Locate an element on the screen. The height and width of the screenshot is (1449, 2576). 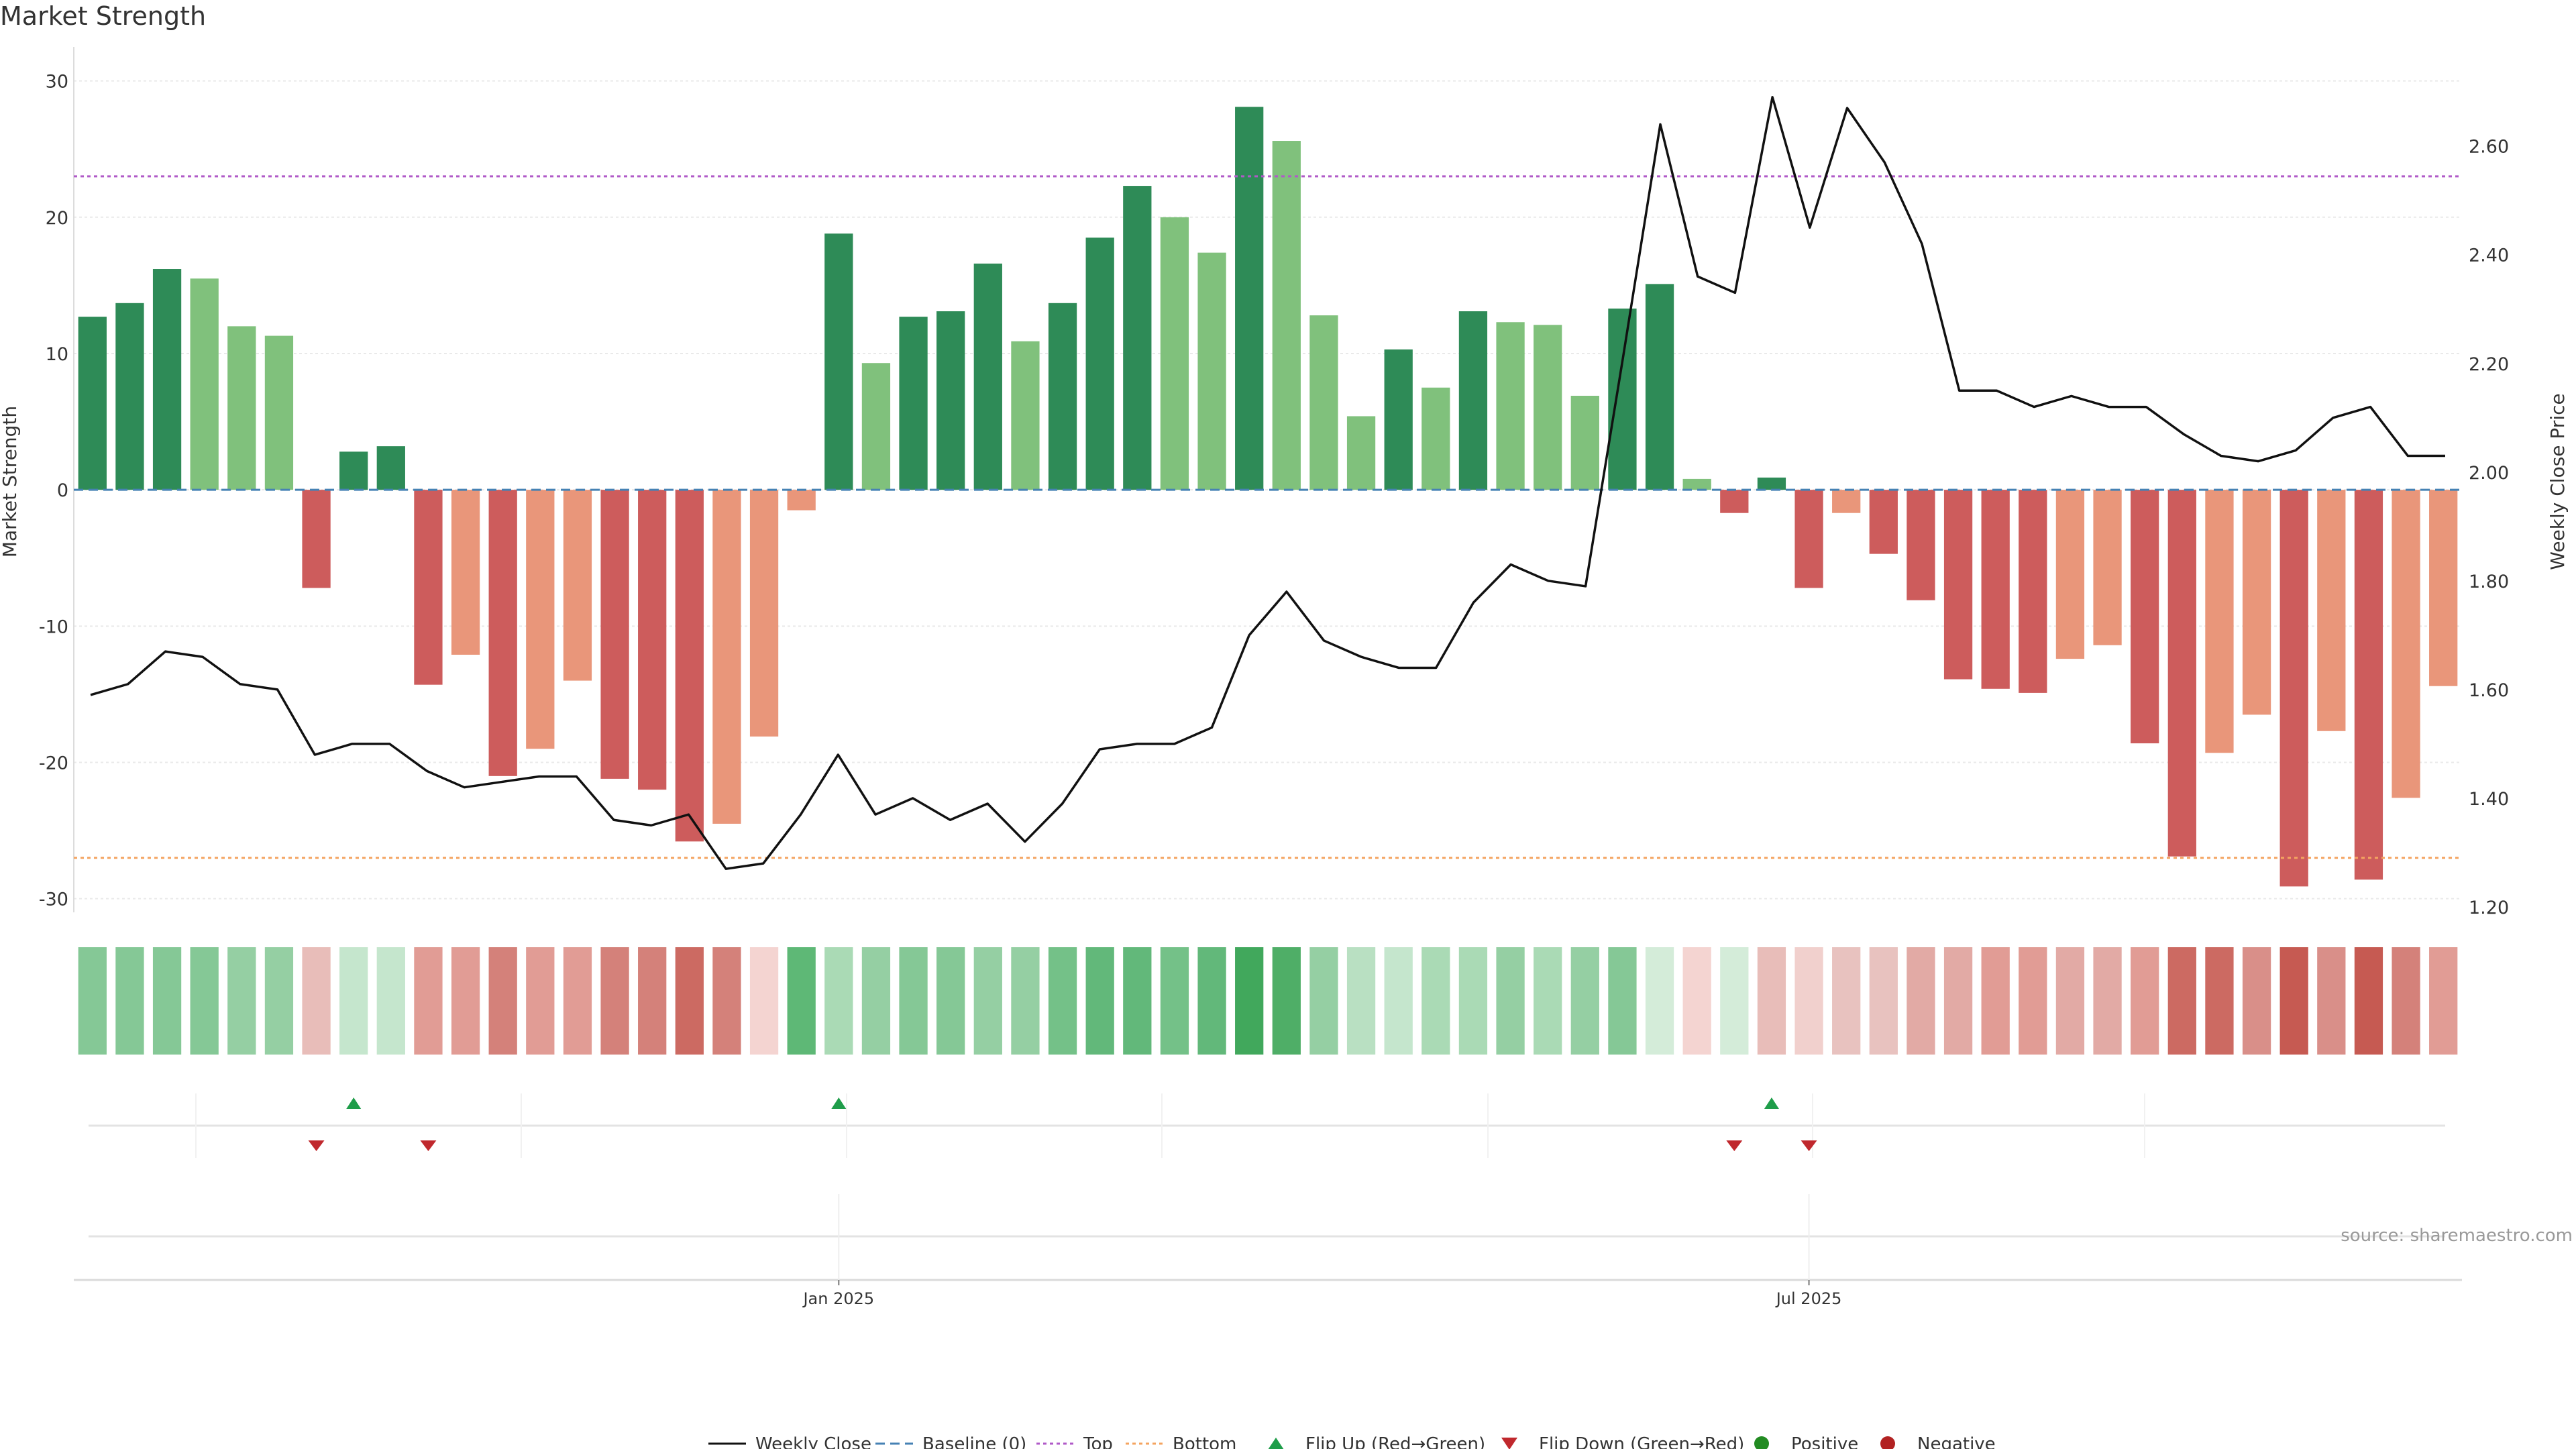
y2-axis-label: Weekly Close Price is located at coordinates (2557, 481).